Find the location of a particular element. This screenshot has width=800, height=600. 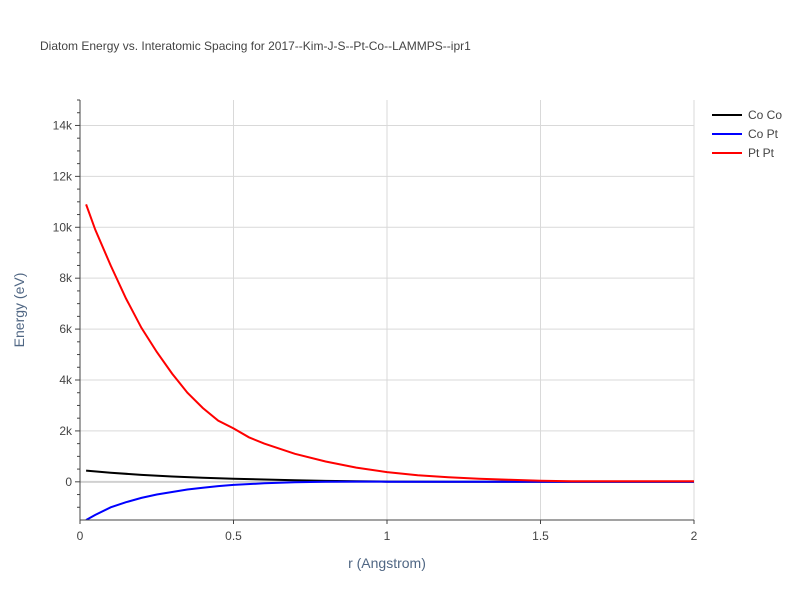

legend-item-pt-pt: Pt Pt is located at coordinates (743, 153).